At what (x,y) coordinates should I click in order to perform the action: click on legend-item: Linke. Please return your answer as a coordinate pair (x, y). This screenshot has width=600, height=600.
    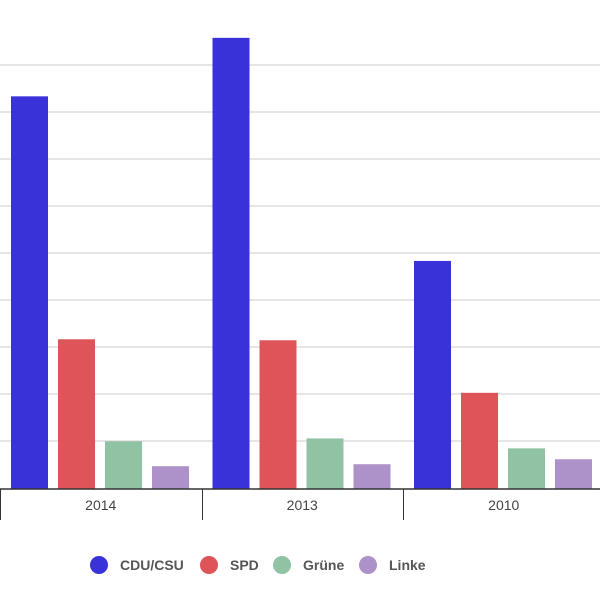
    Looking at the image, I should click on (392, 565).